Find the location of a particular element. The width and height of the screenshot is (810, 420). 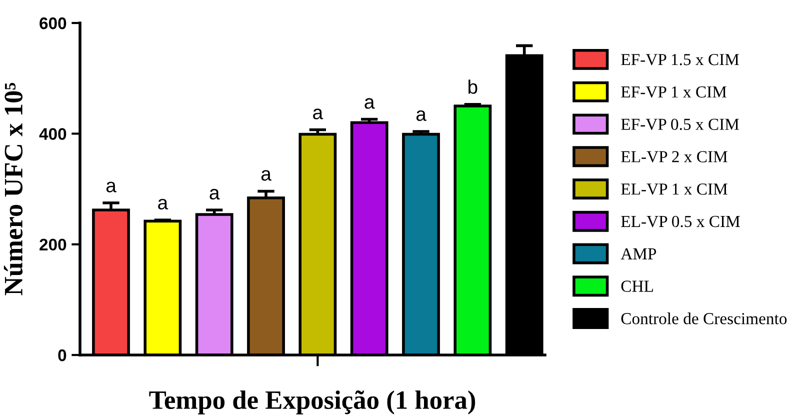

y-tick-label: 400 is located at coordinates (52, 134).